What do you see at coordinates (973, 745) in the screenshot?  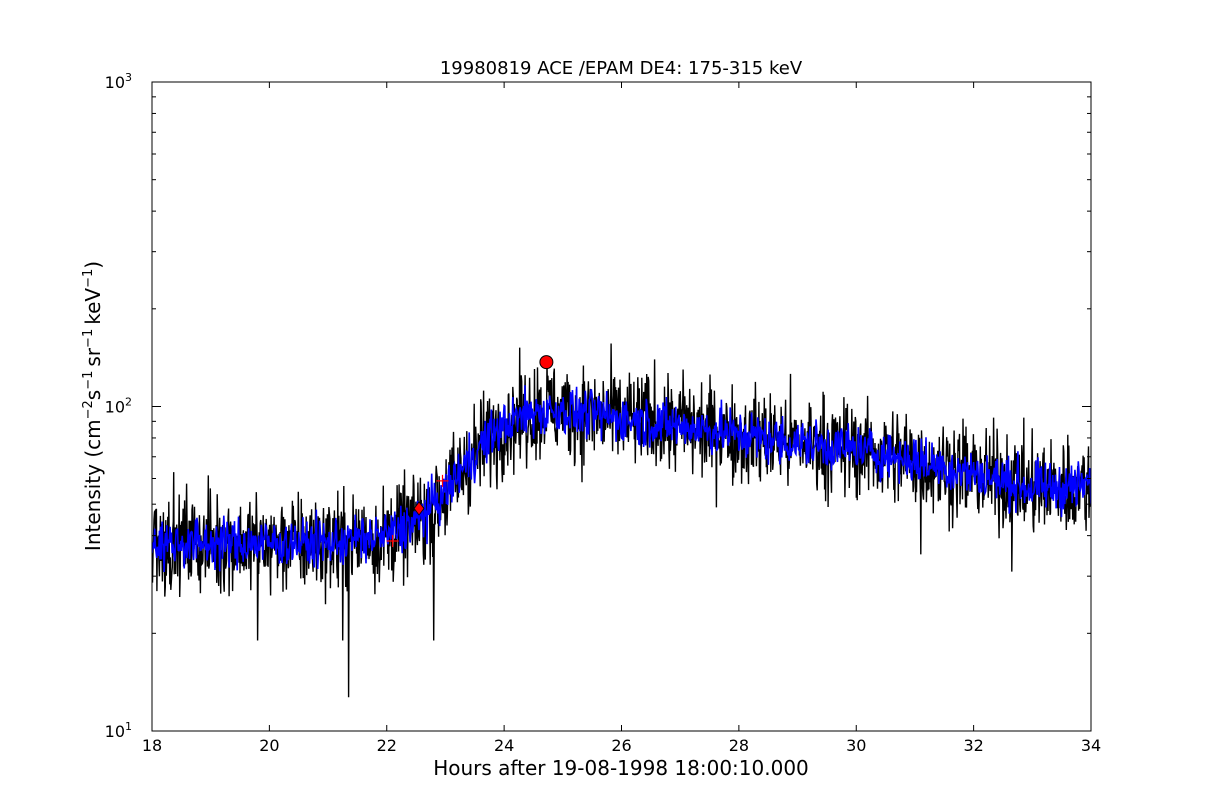 I see `x-tick-label: 32` at bounding box center [973, 745].